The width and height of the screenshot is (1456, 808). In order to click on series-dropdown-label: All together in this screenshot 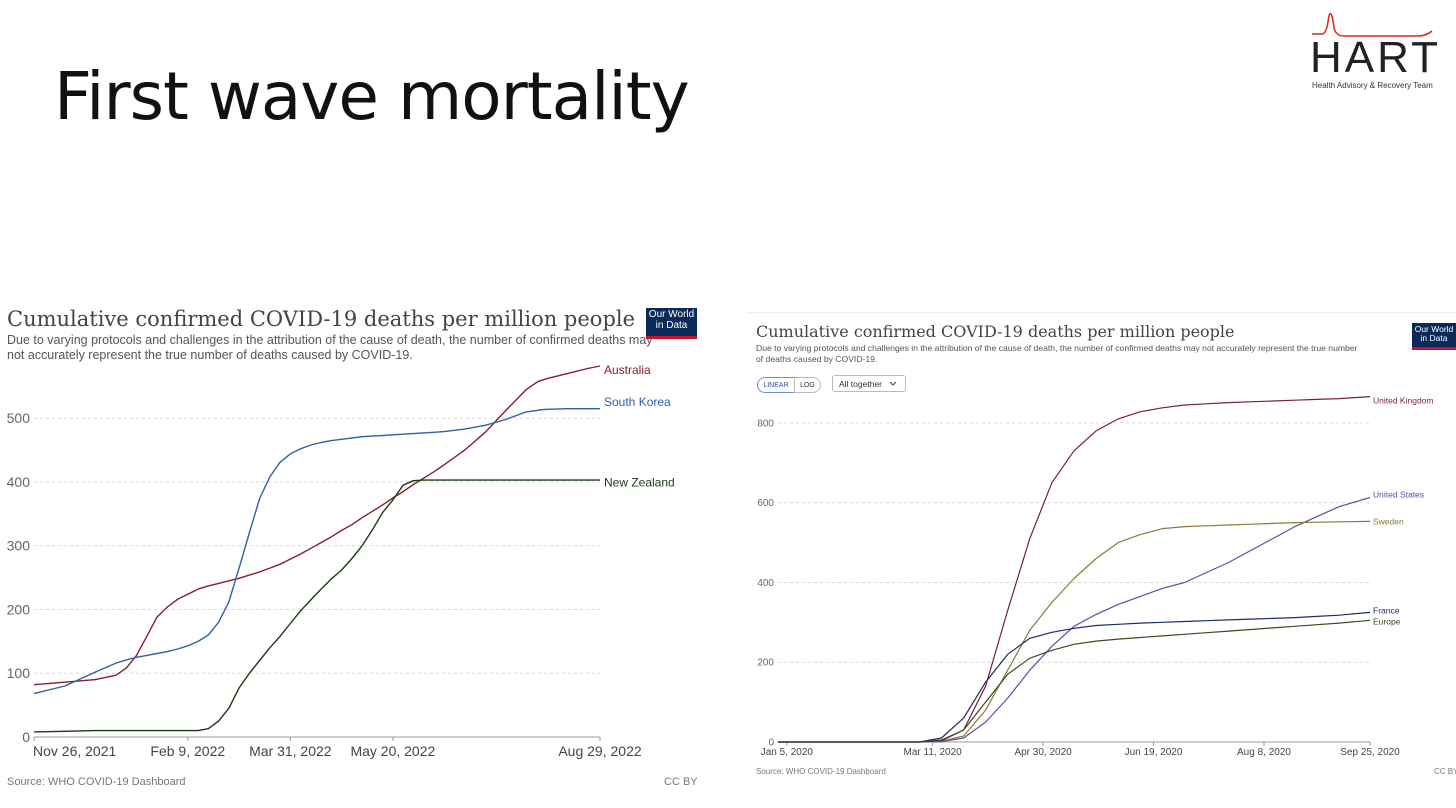, I will do `click(860, 383)`.